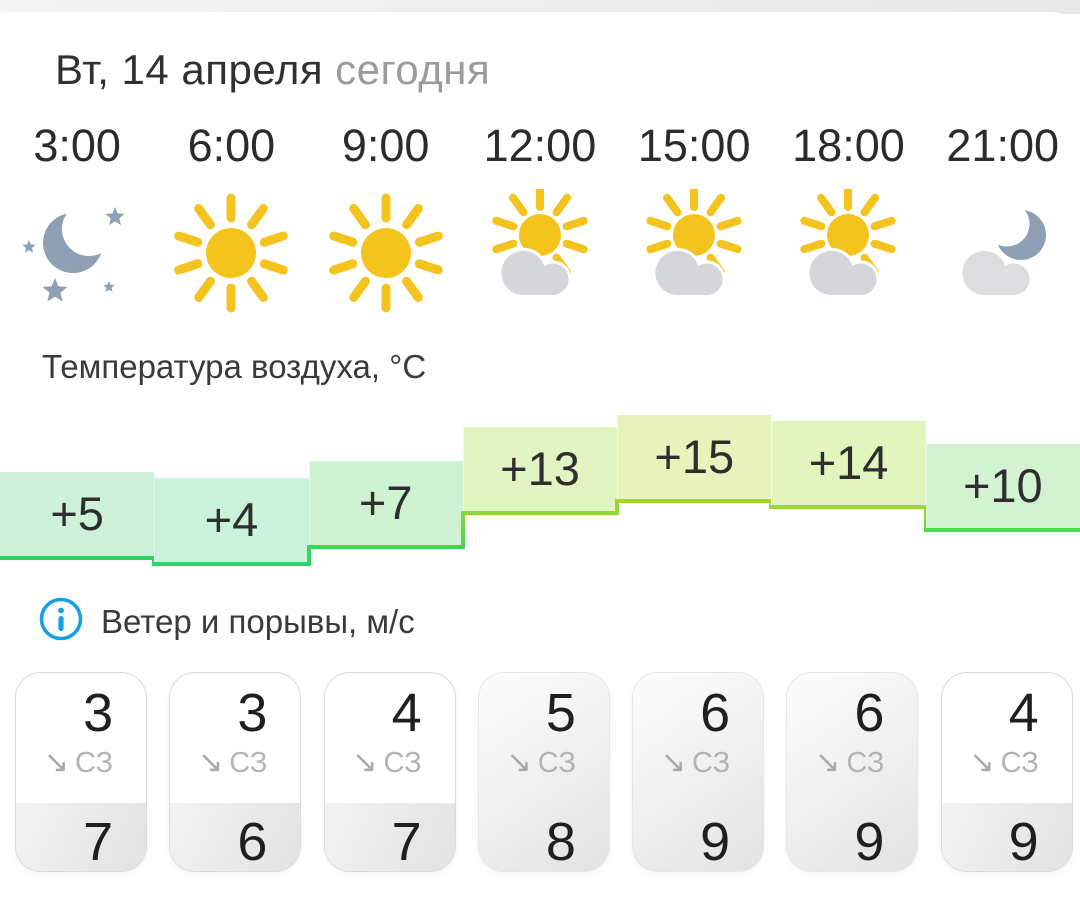 Image resolution: width=1080 pixels, height=897 pixels. Describe the element at coordinates (694, 456) in the screenshot. I see `temp-value: +15` at that location.